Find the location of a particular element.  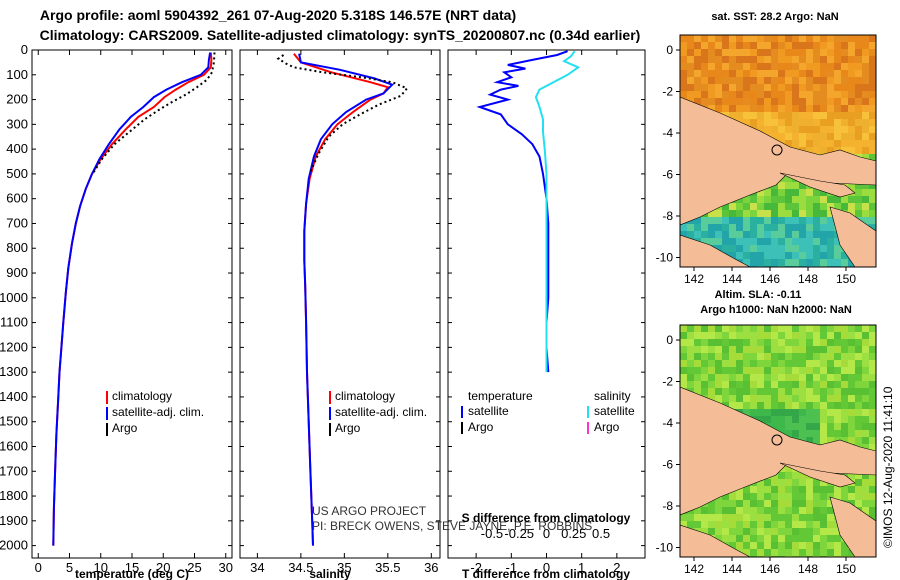

x-tick-label: 34.5 is located at coordinates (300, 567).